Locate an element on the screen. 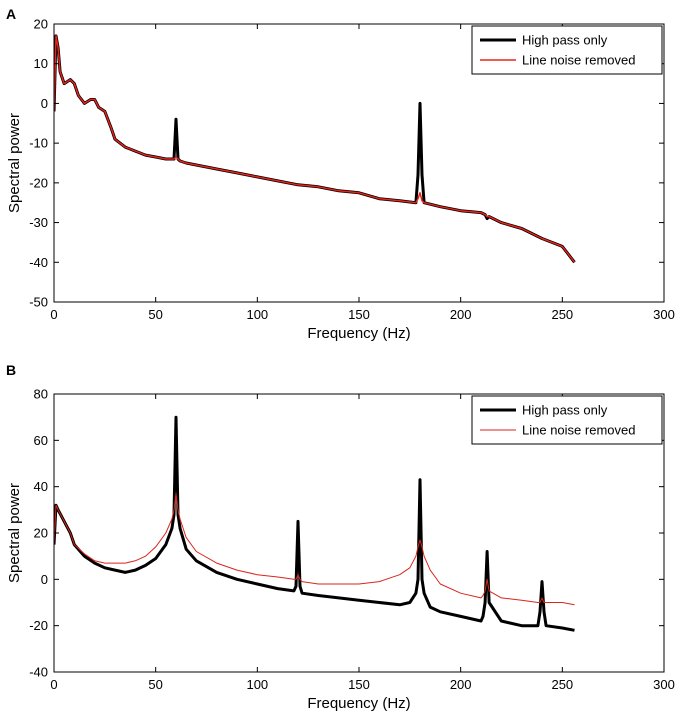  y-tick-label: 10 is located at coordinates (41, 63).